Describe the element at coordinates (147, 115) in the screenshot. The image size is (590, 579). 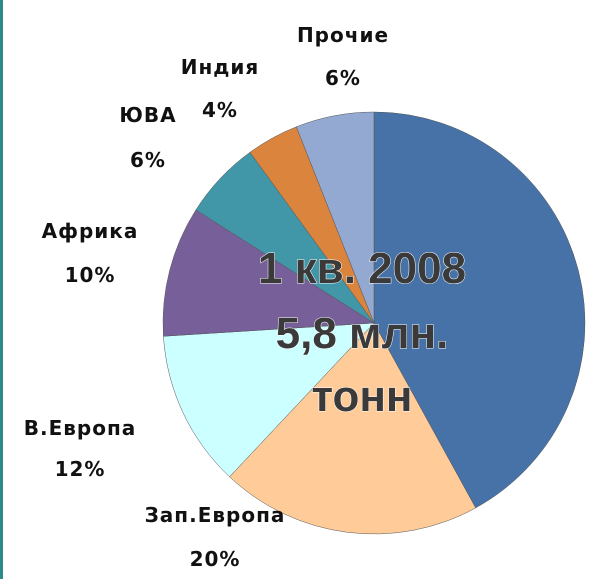
I see `category-label: ЮВА` at that location.